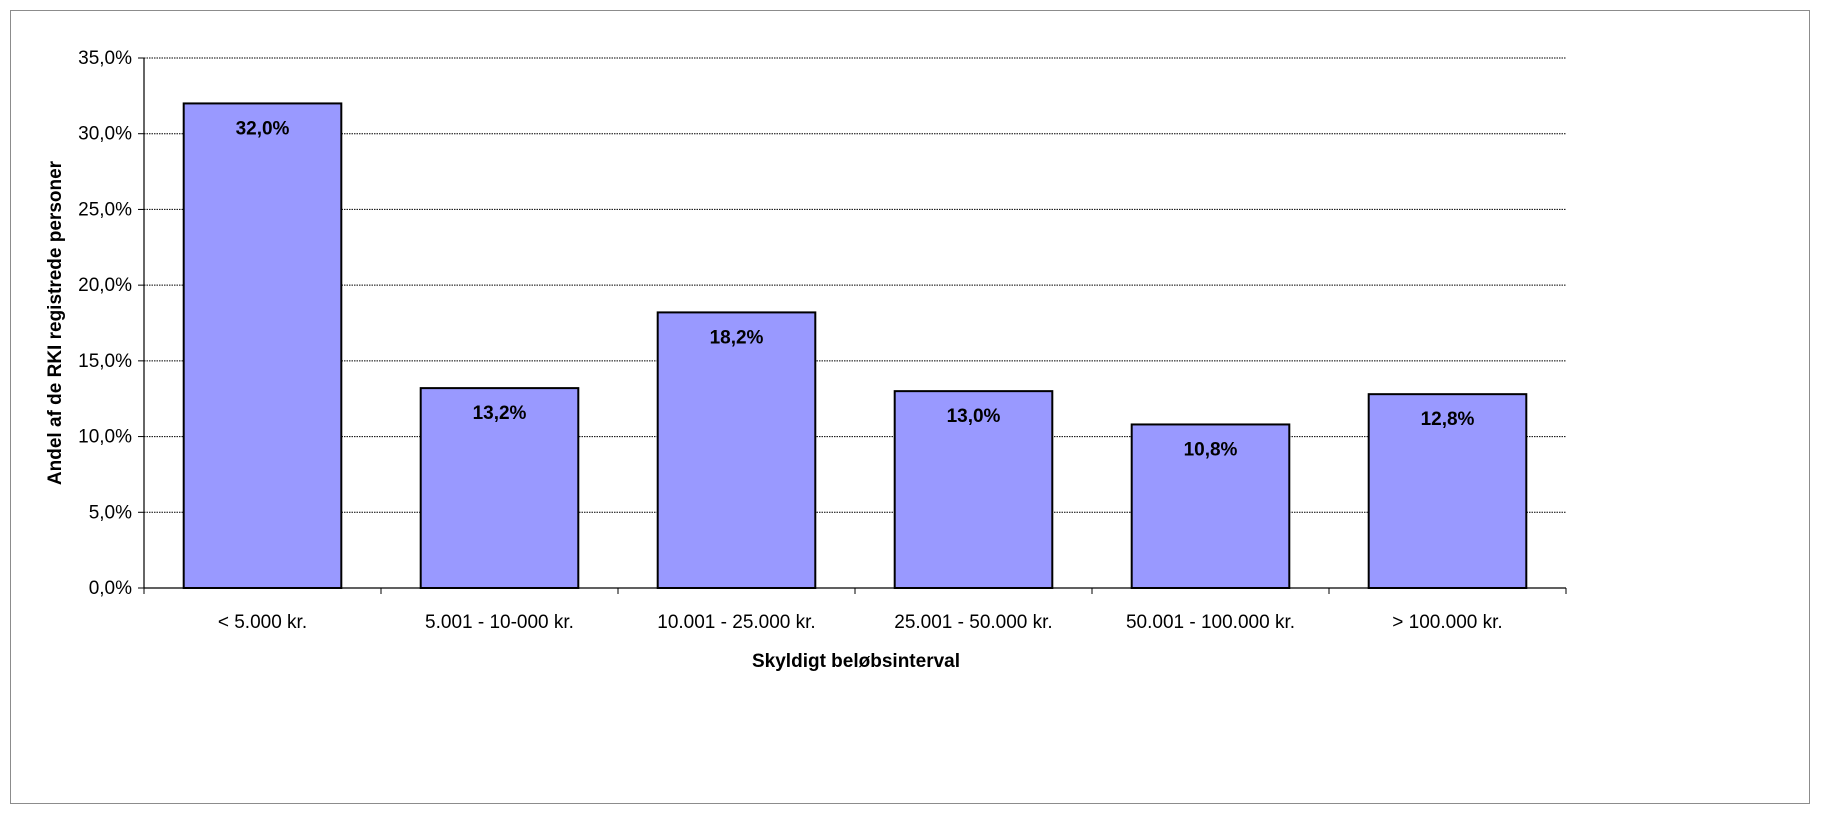  Describe the element at coordinates (110, 588) in the screenshot. I see `y-tick-label: 0,0%` at that location.